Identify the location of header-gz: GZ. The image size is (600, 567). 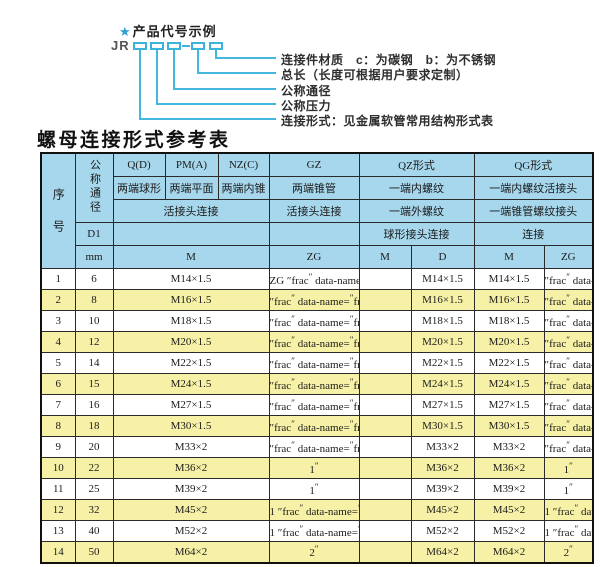
(314, 164).